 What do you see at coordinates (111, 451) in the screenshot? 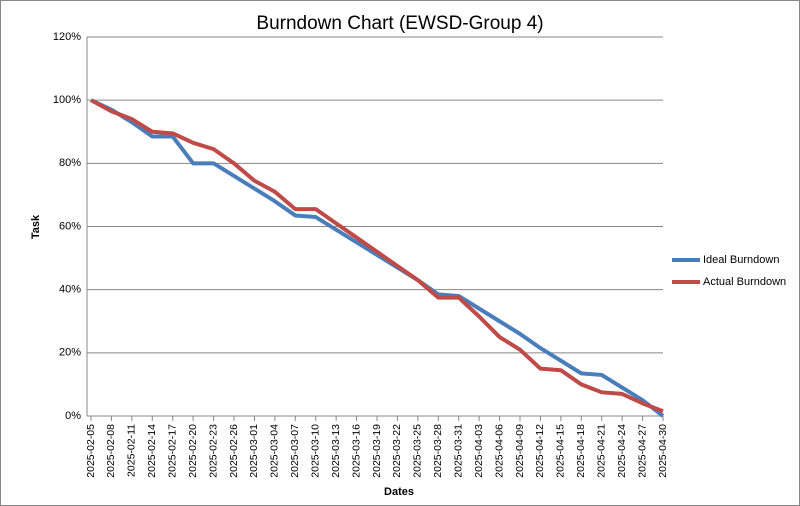
I see `x-tick-label: 2025-02-08` at bounding box center [111, 451].